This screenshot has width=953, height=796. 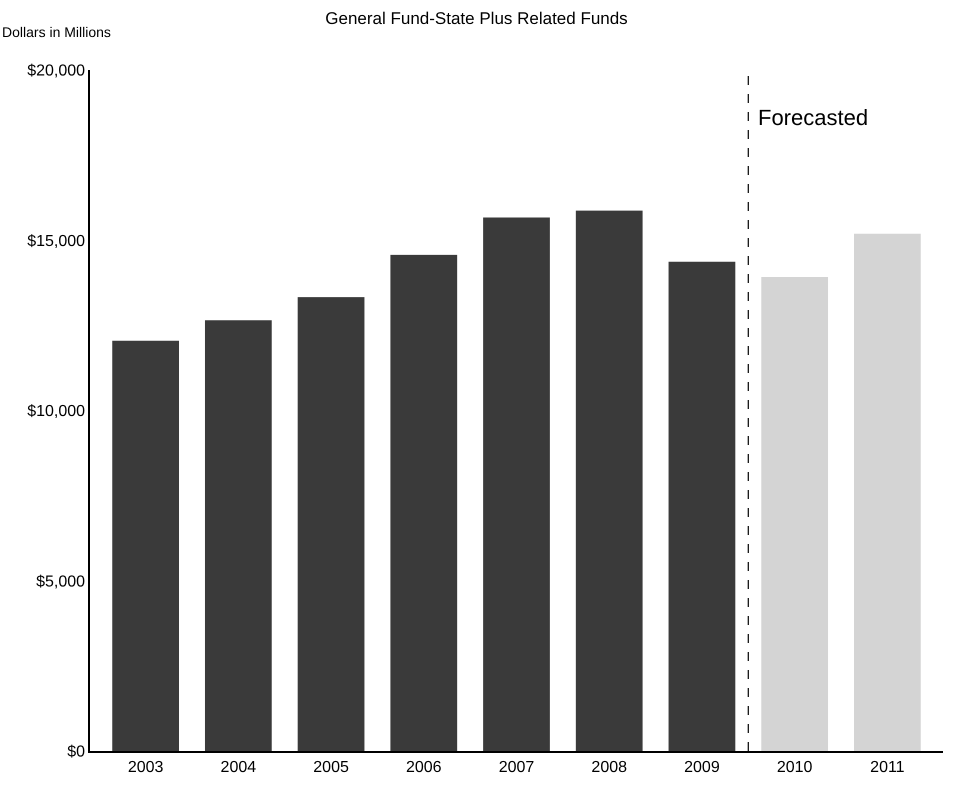 I want to click on chart-title: General Fund-State Plus Related Funds, so click(x=476, y=18).